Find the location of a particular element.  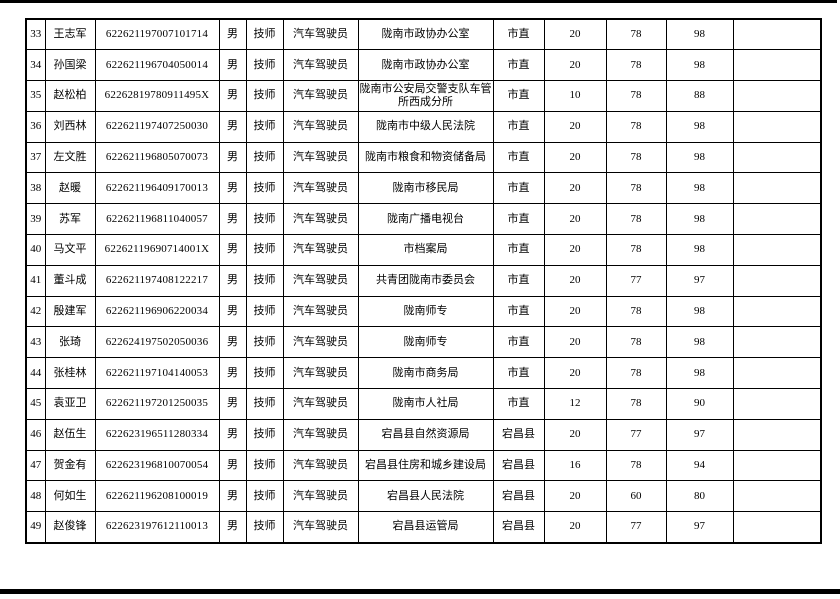

cell-person-name: 赵松柏 is located at coordinates (70, 96).